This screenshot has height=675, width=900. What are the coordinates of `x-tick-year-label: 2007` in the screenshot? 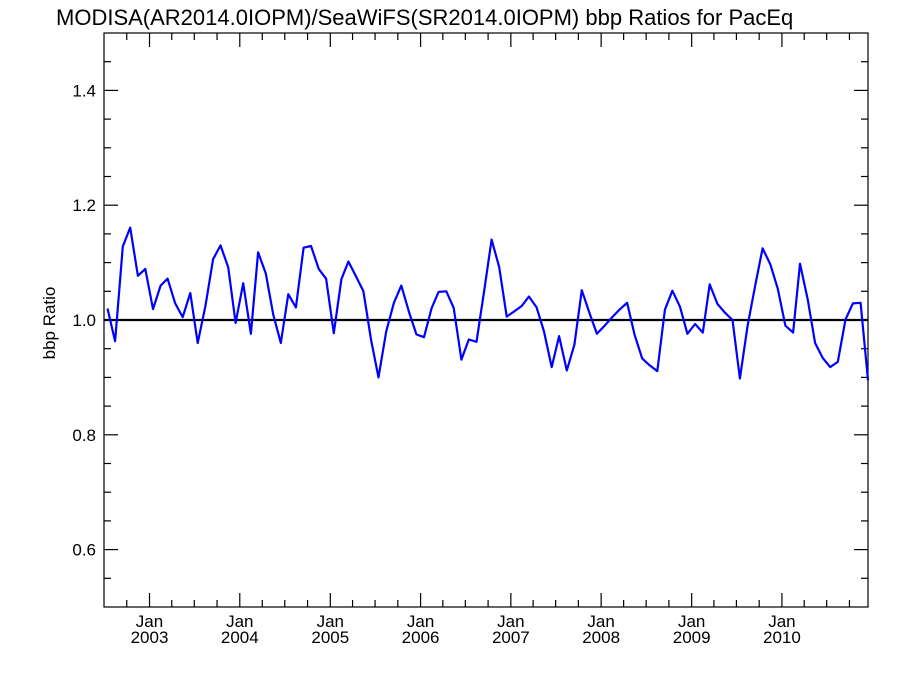 It's located at (511, 637).